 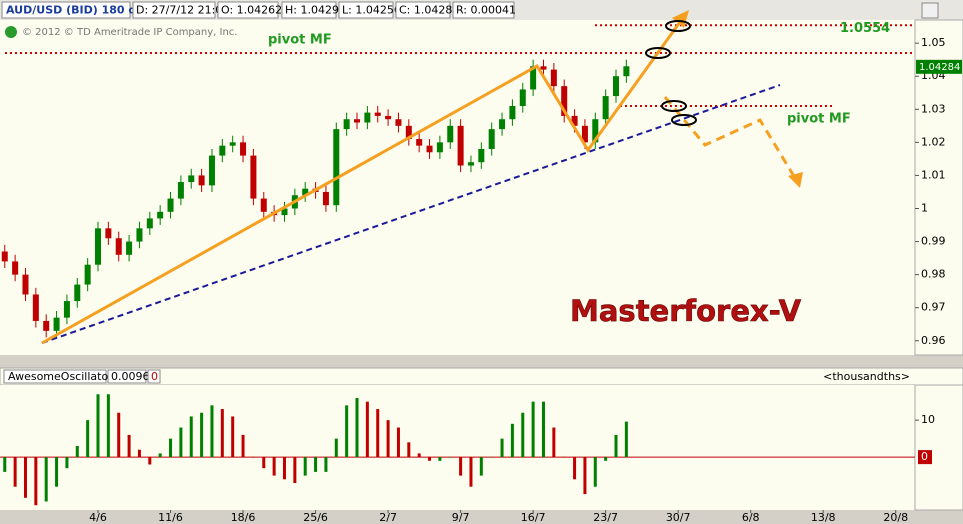 I want to click on price-axis, so click(x=938, y=187).